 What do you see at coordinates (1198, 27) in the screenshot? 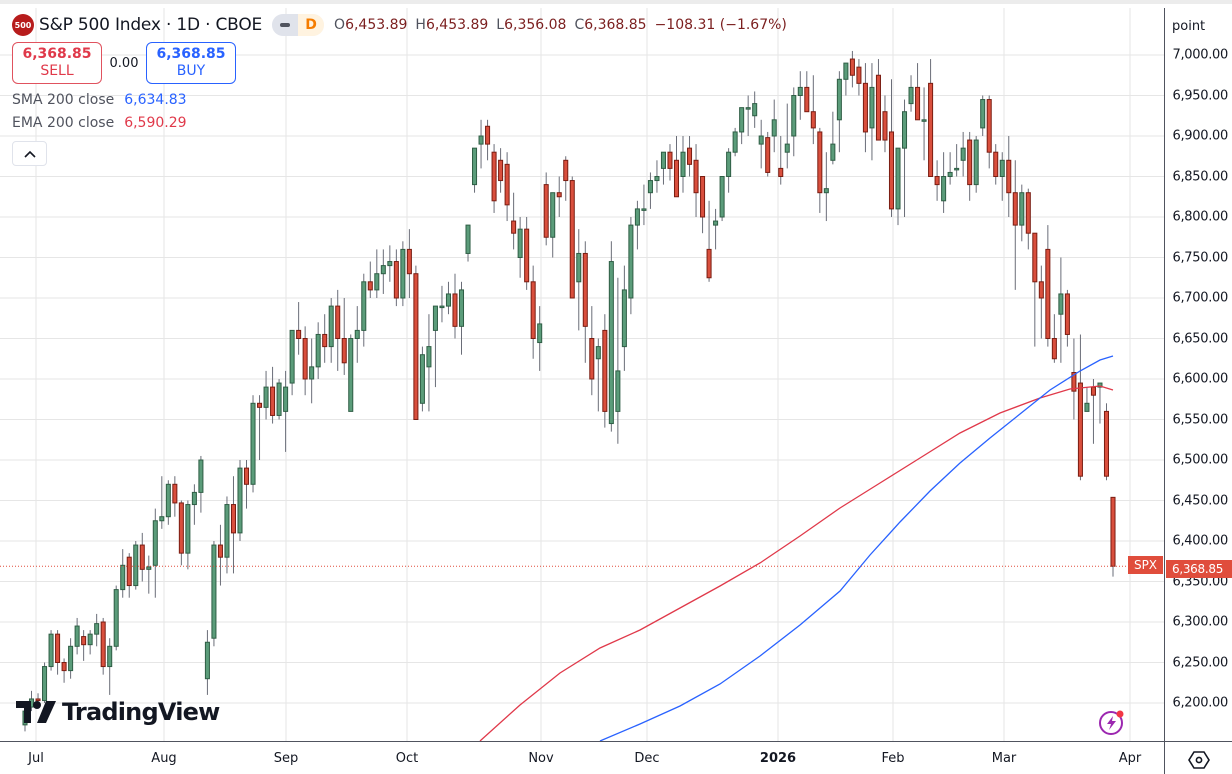
I see `price-unit-label: point` at bounding box center [1198, 27].